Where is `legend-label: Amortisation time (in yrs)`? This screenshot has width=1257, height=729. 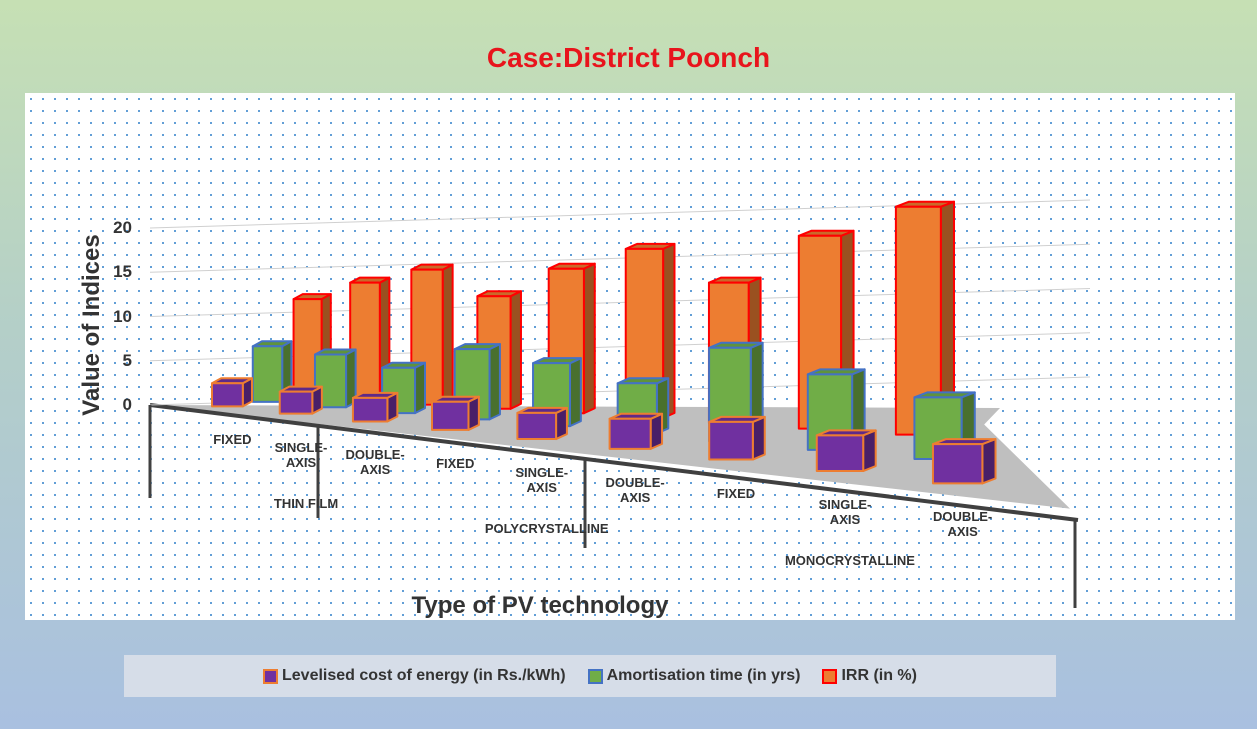 legend-label: Amortisation time (in yrs) is located at coordinates (703, 675).